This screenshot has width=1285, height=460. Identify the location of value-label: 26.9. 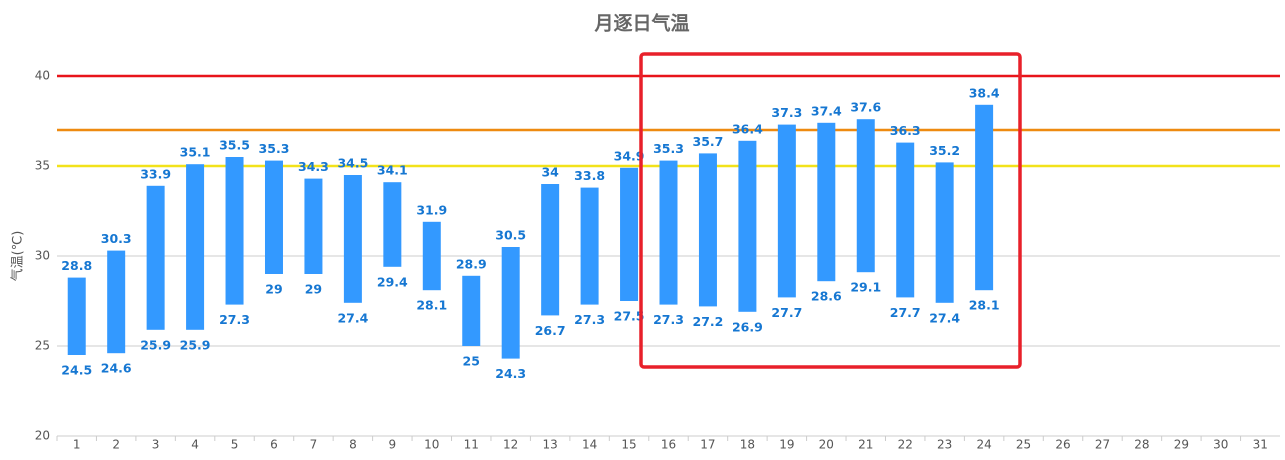
(747, 326).